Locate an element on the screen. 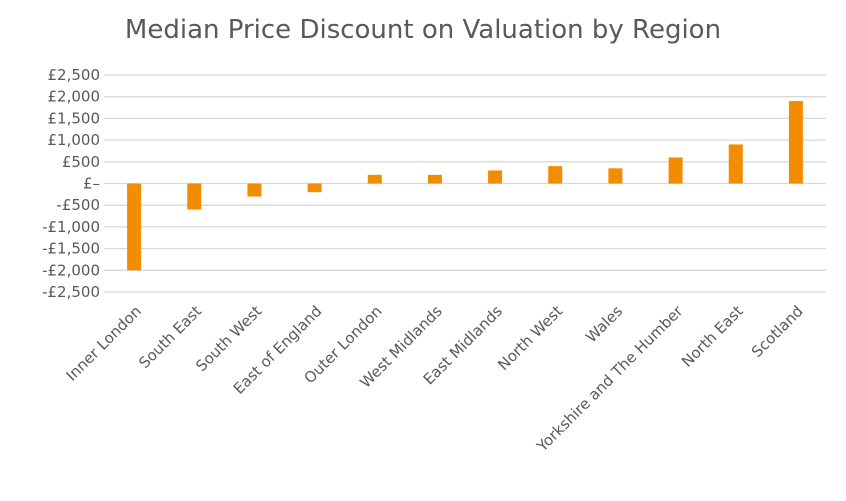 The image size is (846, 501). y-tick-label: £1,000 is located at coordinates (74, 140).